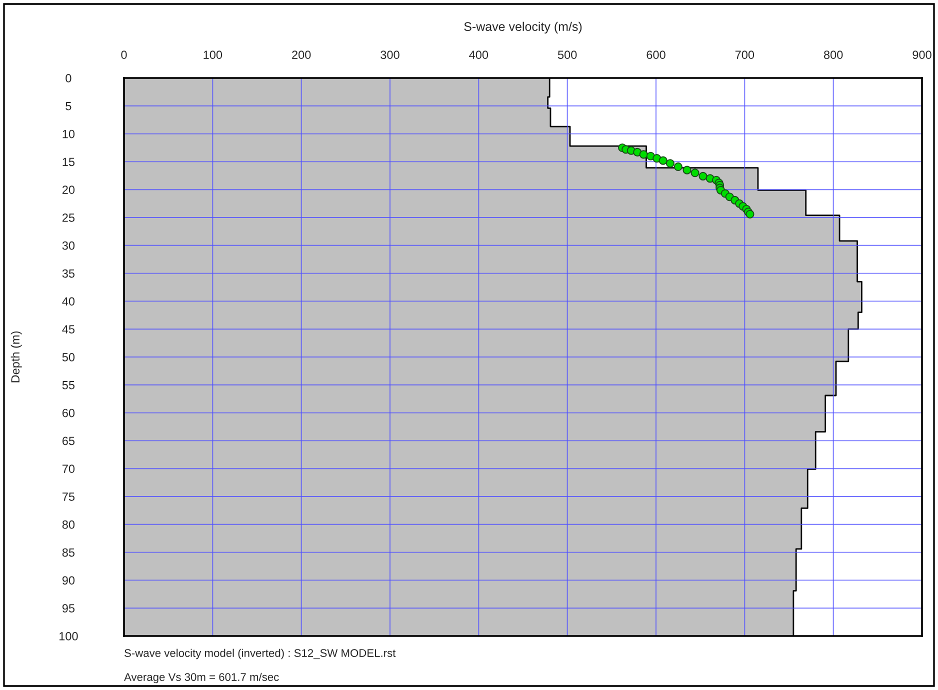 The image size is (938, 690). What do you see at coordinates (68, 329) in the screenshot?
I see `y-tick-label: 45` at bounding box center [68, 329].